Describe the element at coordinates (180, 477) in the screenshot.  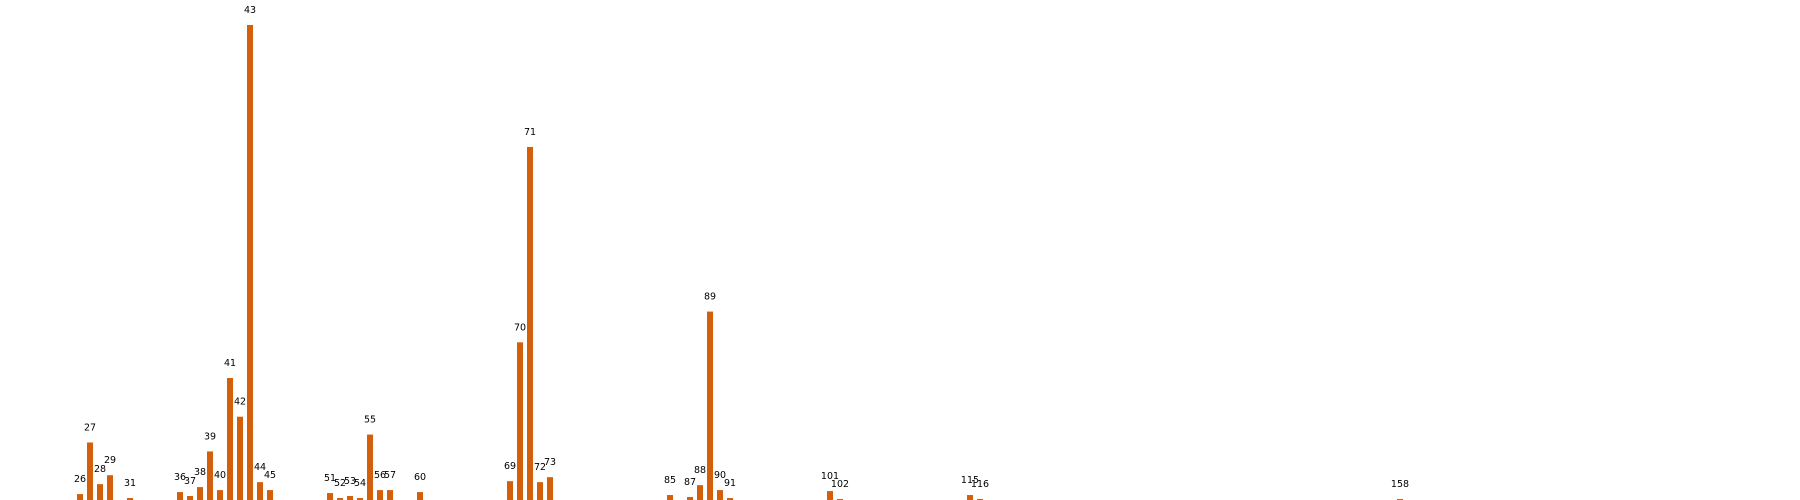
I see `bar-label-36: 36` at that location.